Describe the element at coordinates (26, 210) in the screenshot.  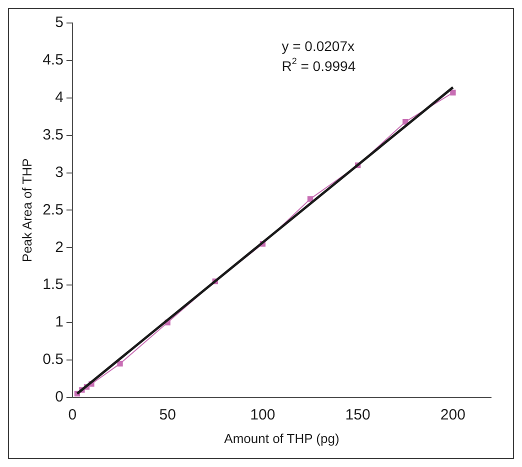
I see `y-axis-title: Peak Area of THP` at that location.